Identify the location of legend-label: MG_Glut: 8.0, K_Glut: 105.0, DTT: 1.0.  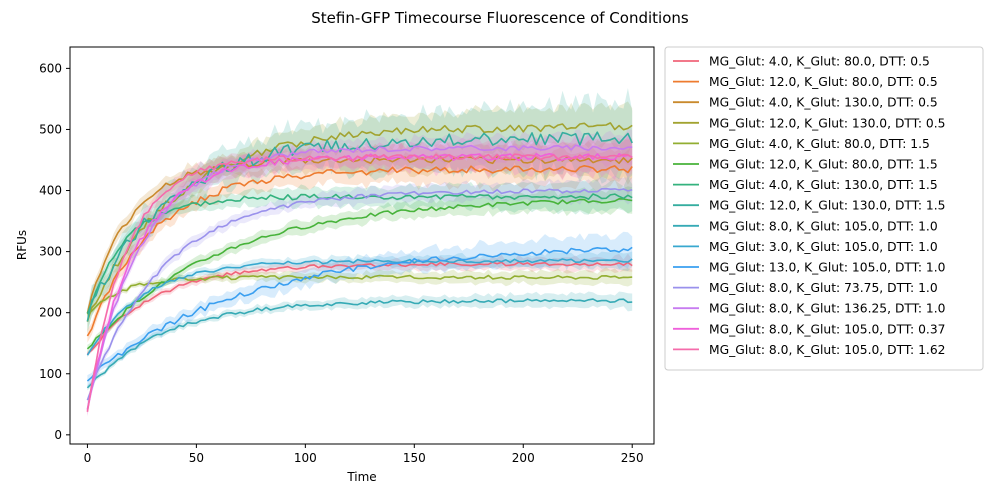
(823, 226).